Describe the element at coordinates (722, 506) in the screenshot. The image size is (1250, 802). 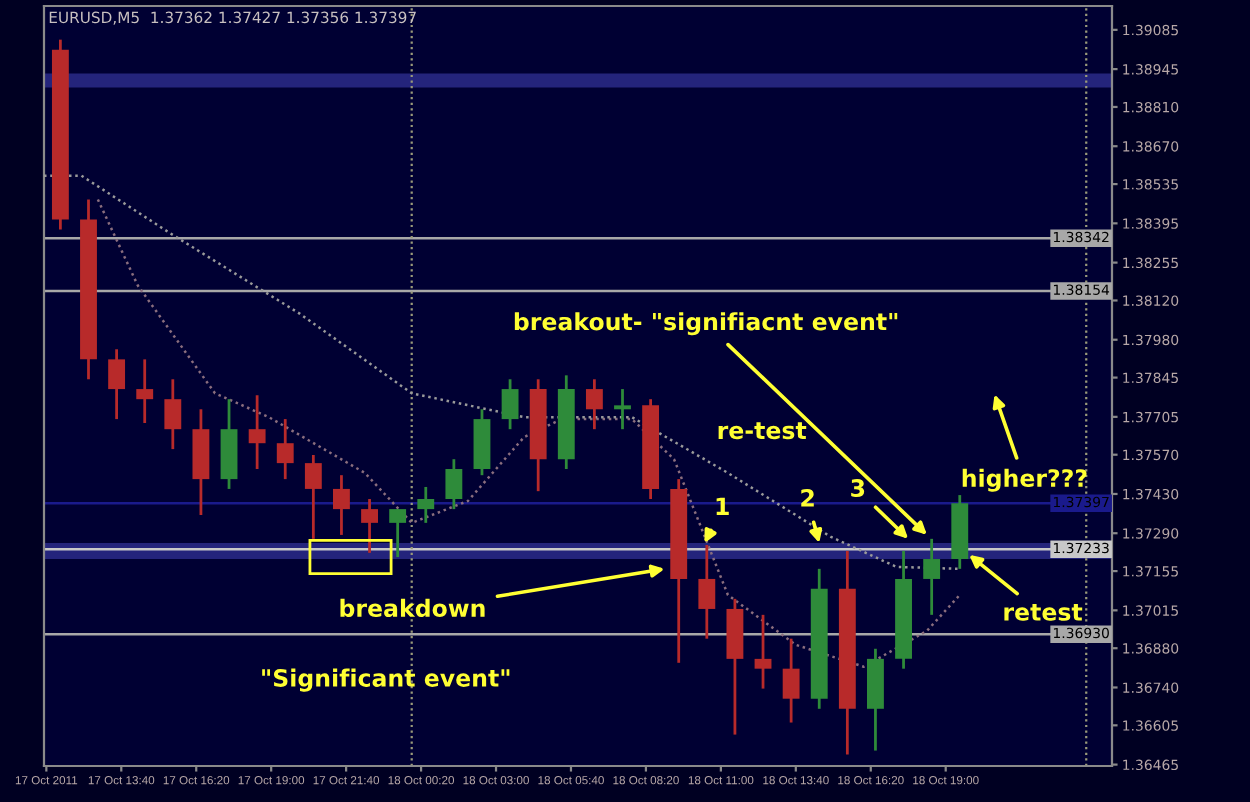
I see `annotation: 1` at that location.